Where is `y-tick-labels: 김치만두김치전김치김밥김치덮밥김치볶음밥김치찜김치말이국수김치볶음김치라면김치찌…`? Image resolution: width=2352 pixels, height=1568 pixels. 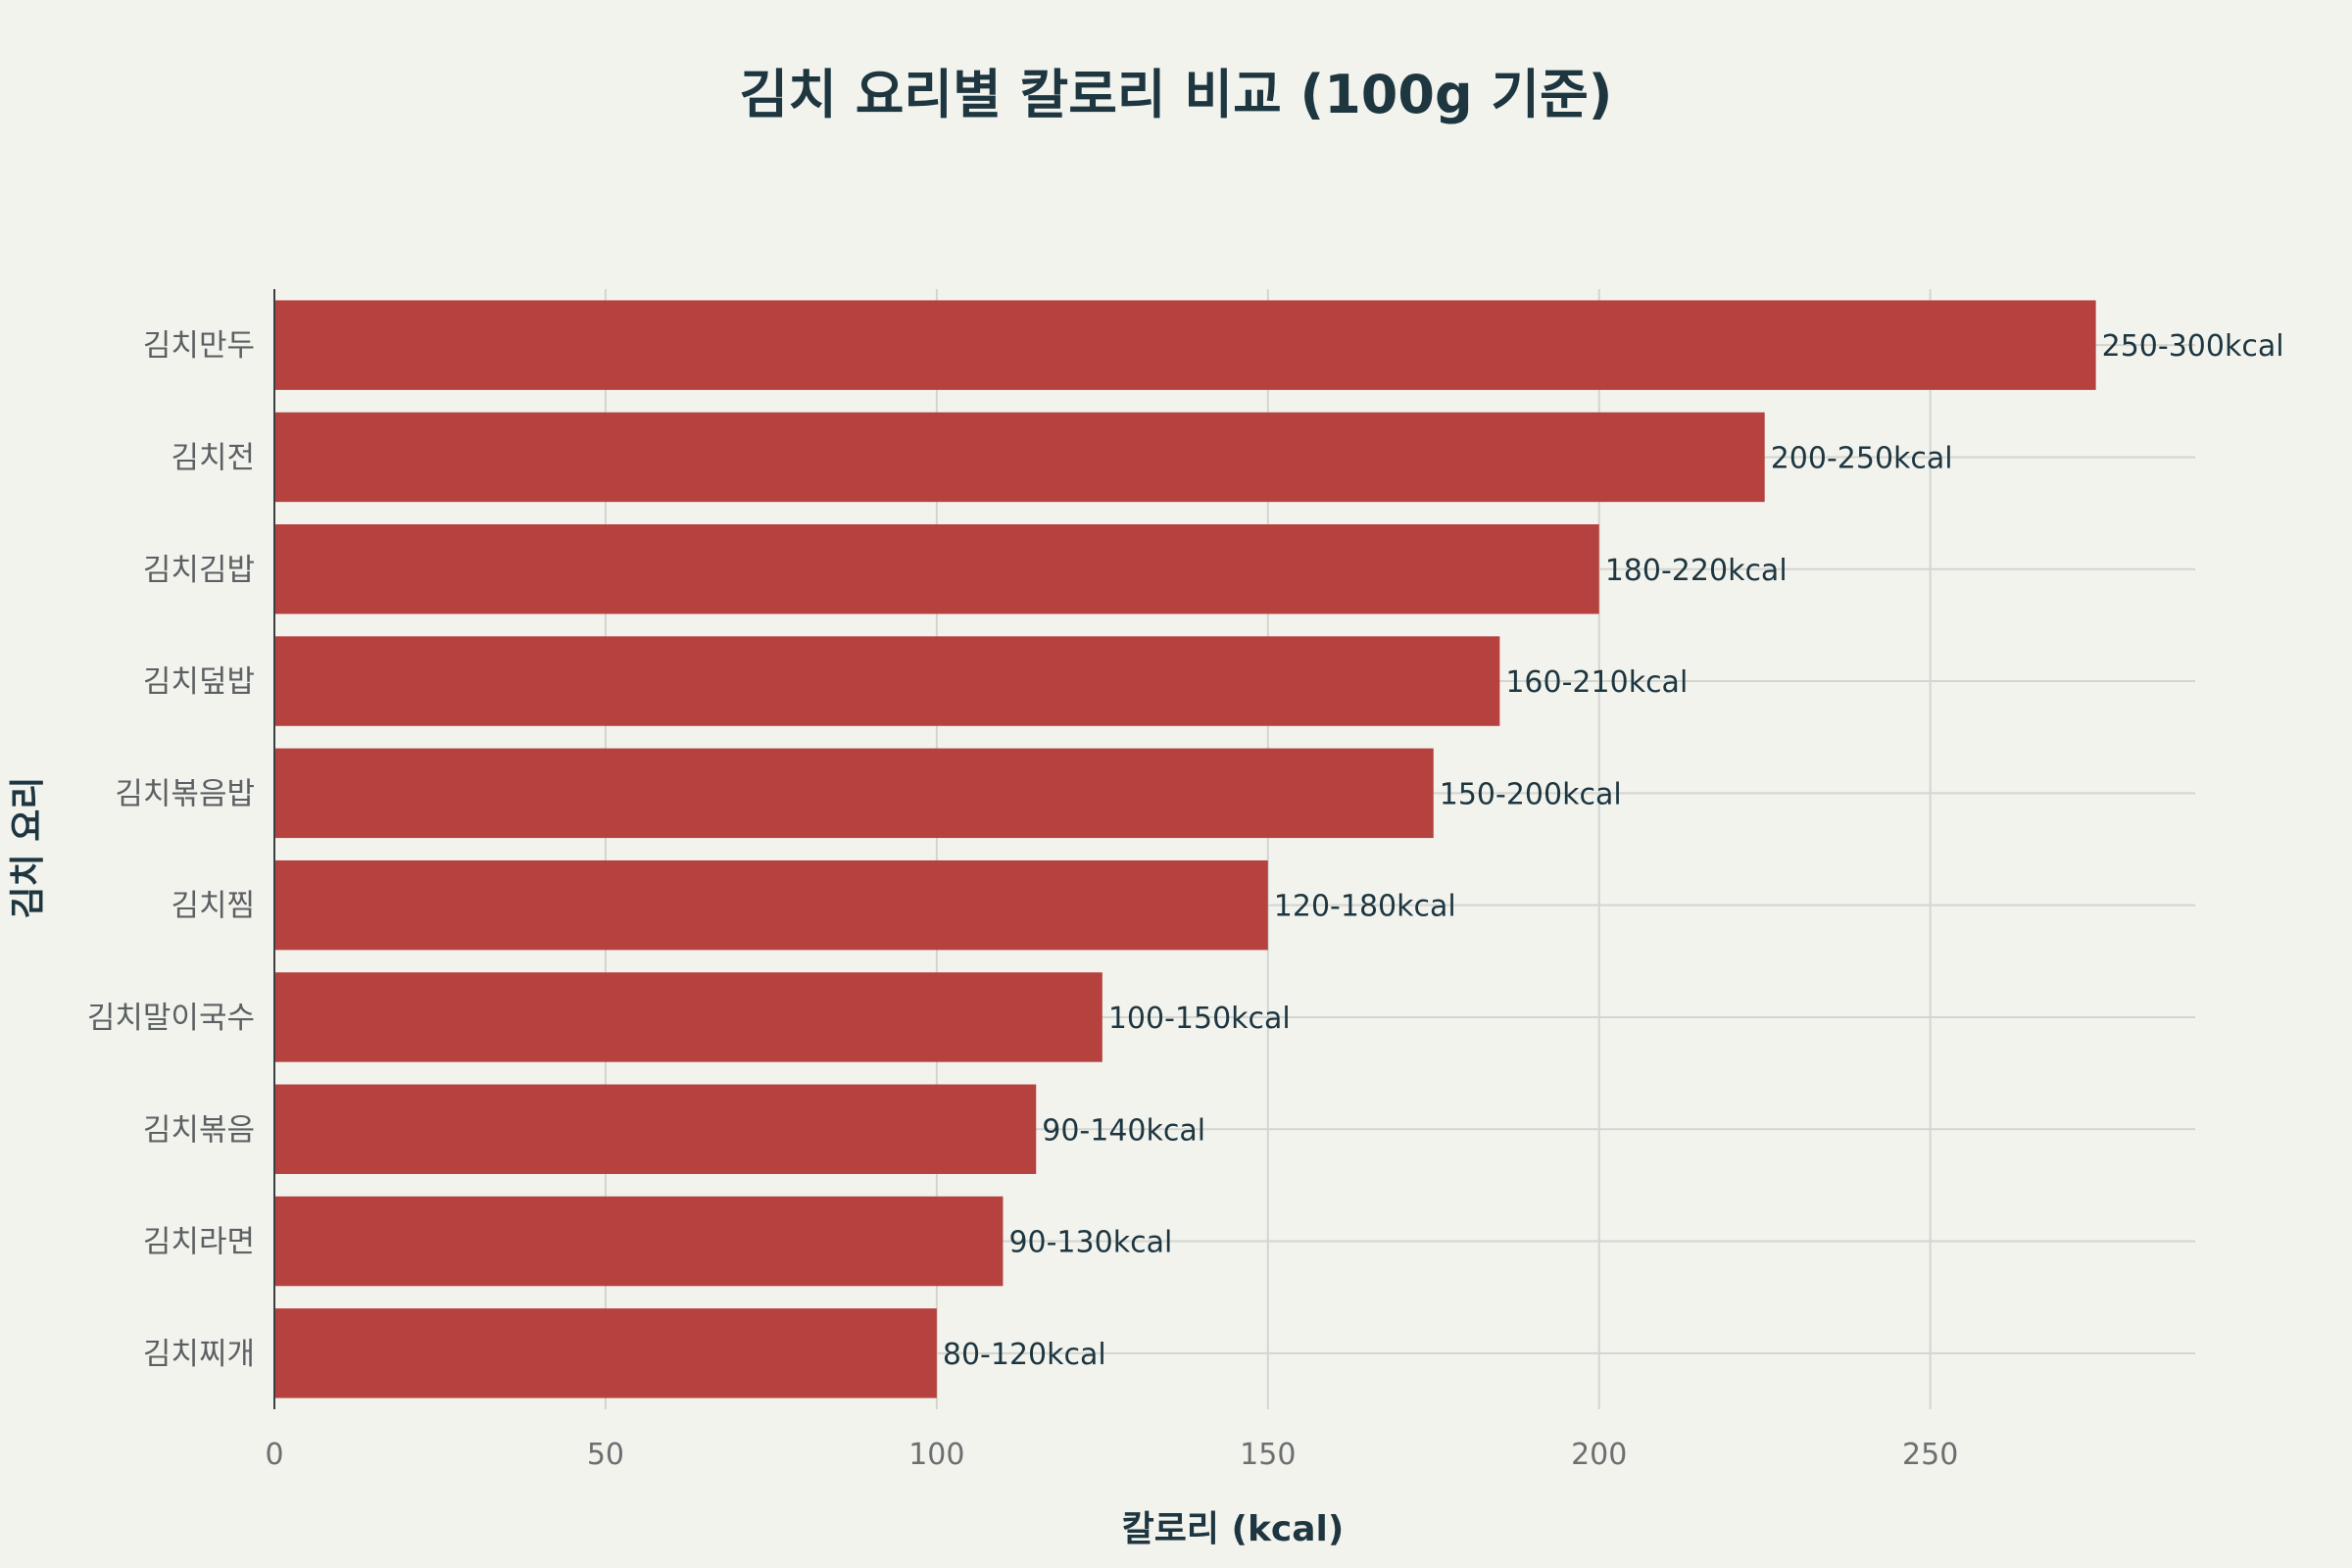
y-tick-labels: 김치만두김치전김치김밥김치덮밥김치볶음밥김치찜김치말이국수김치볶음김치라면김치찌… is located at coordinates (171, 850).